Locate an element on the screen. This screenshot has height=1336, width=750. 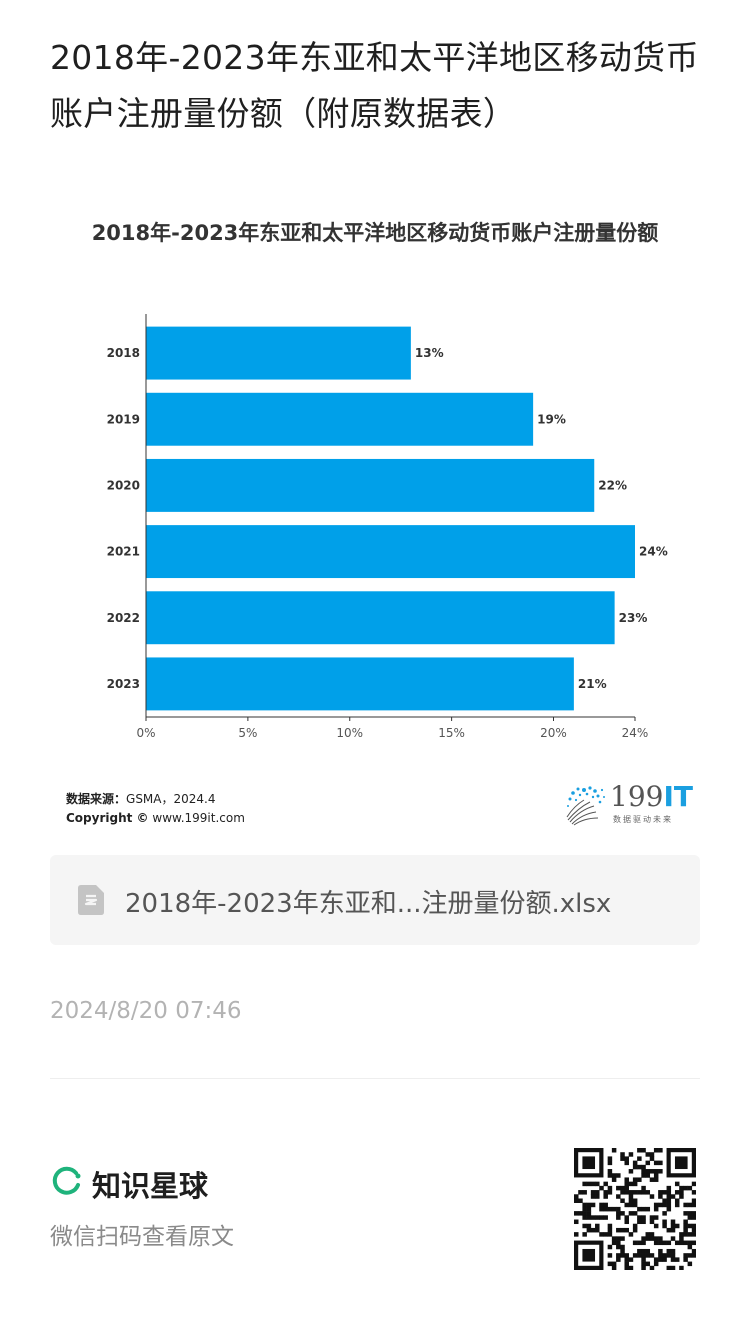
value-label-2019: 19% is located at coordinates (551, 419).